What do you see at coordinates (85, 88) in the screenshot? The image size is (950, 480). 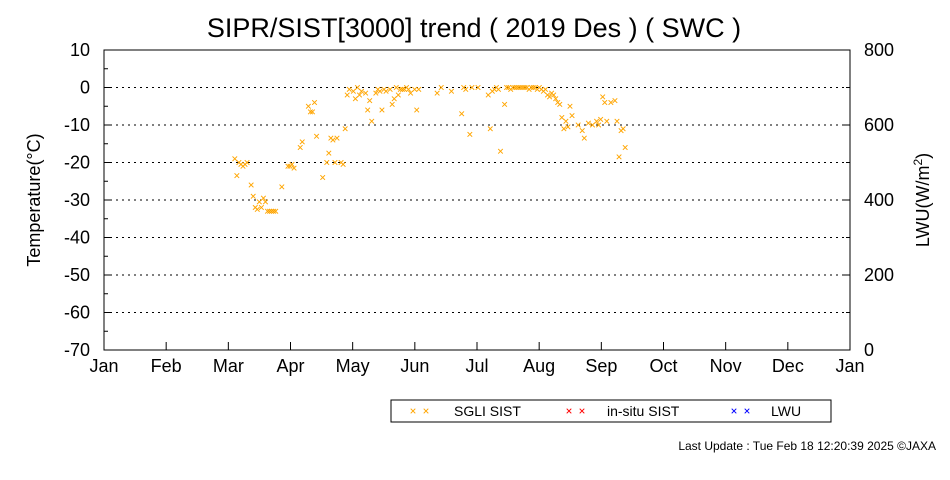 I see `y-tick-label: 0` at bounding box center [85, 88].